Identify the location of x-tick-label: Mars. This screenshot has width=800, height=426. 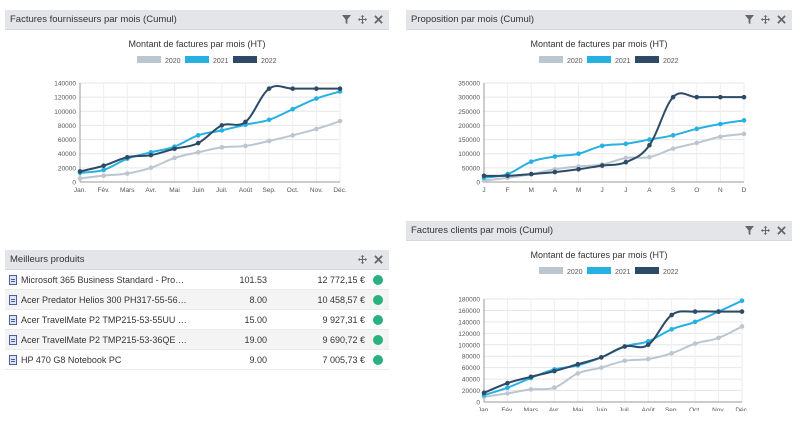
(127, 190).